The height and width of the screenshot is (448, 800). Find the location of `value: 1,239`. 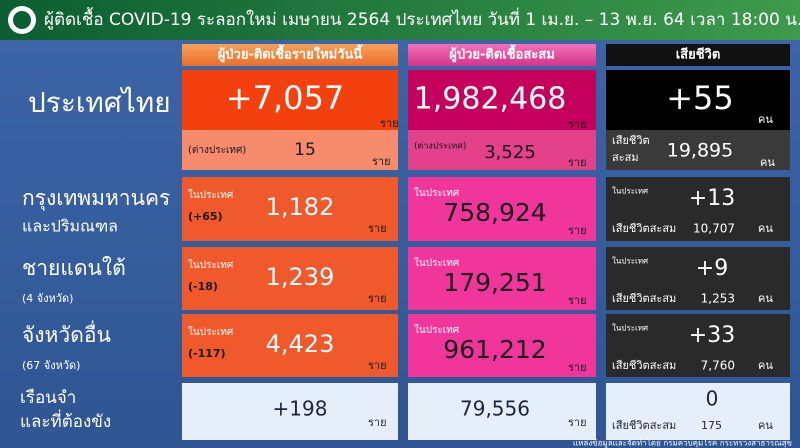

value: 1,239 is located at coordinates (300, 277).